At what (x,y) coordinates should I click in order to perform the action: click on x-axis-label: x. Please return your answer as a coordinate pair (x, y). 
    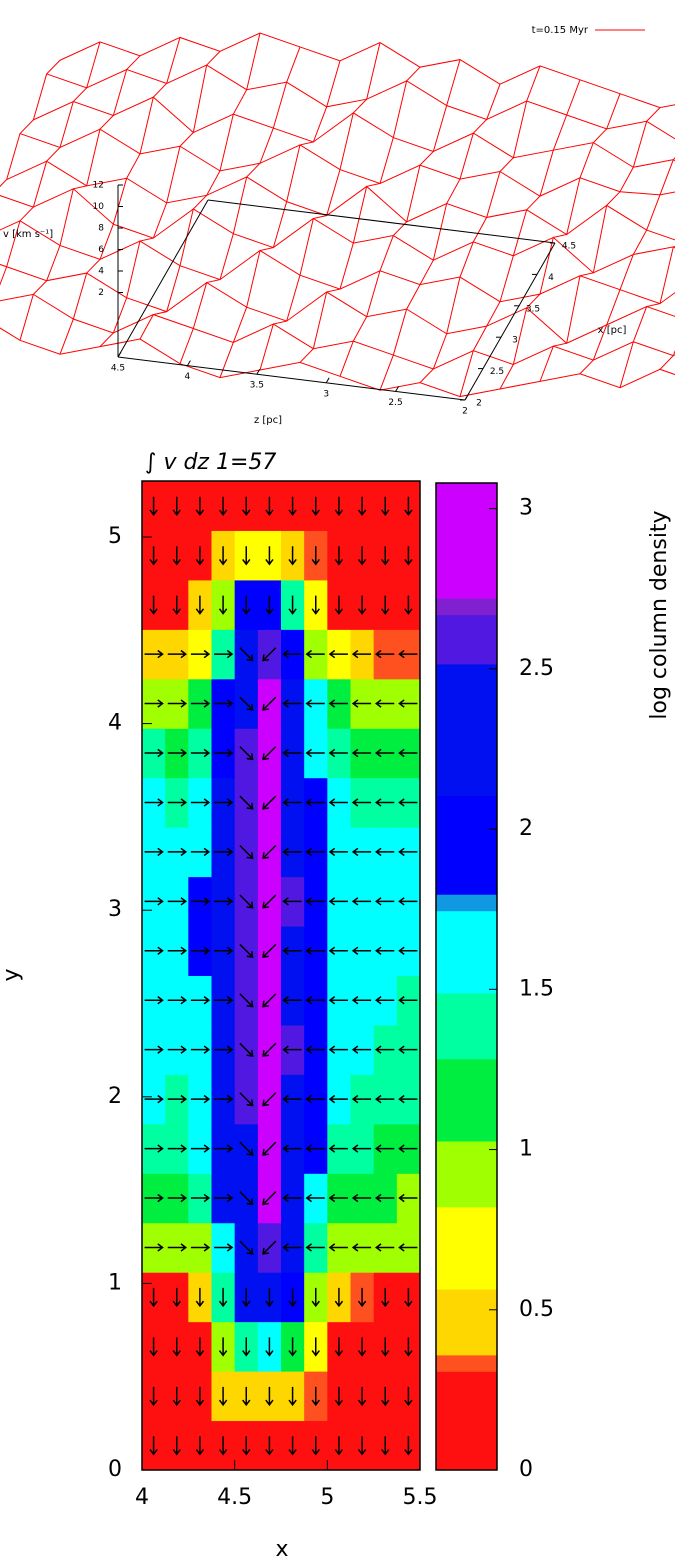
    Looking at the image, I should click on (281, 1547).